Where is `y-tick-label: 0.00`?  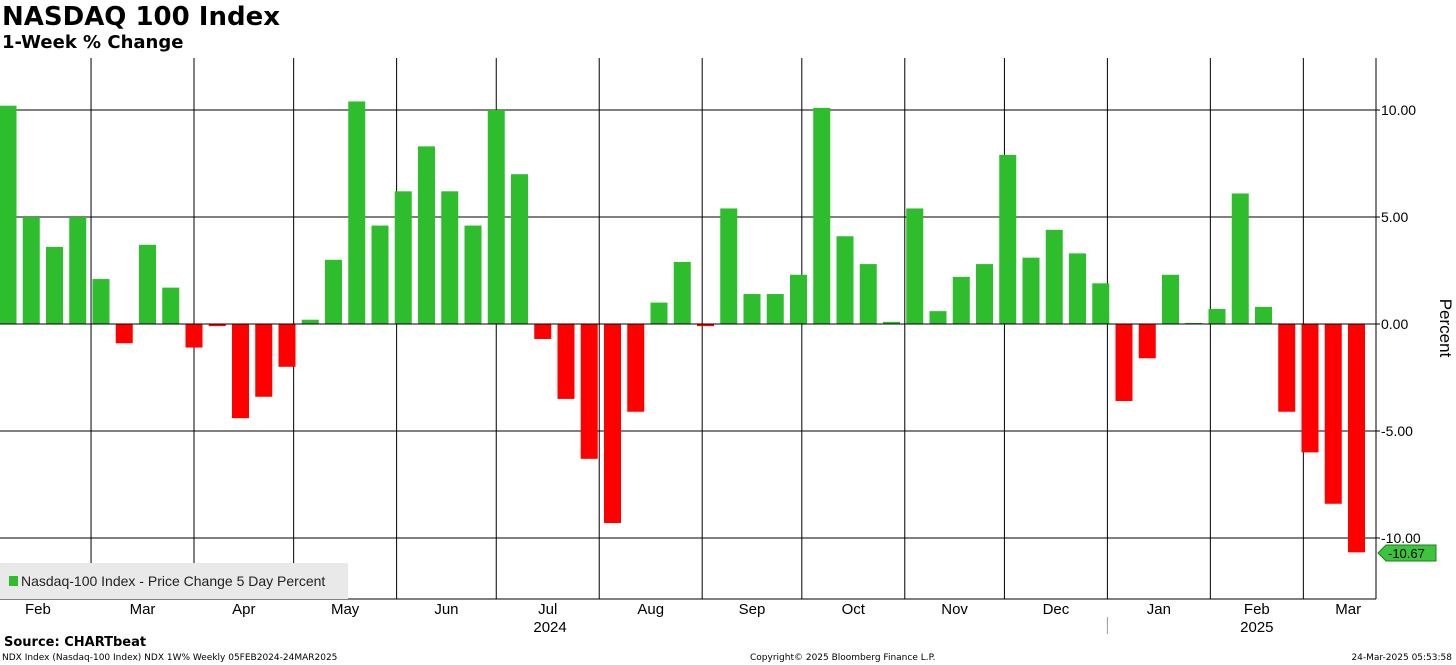 y-tick-label: 0.00 is located at coordinates (1394, 324).